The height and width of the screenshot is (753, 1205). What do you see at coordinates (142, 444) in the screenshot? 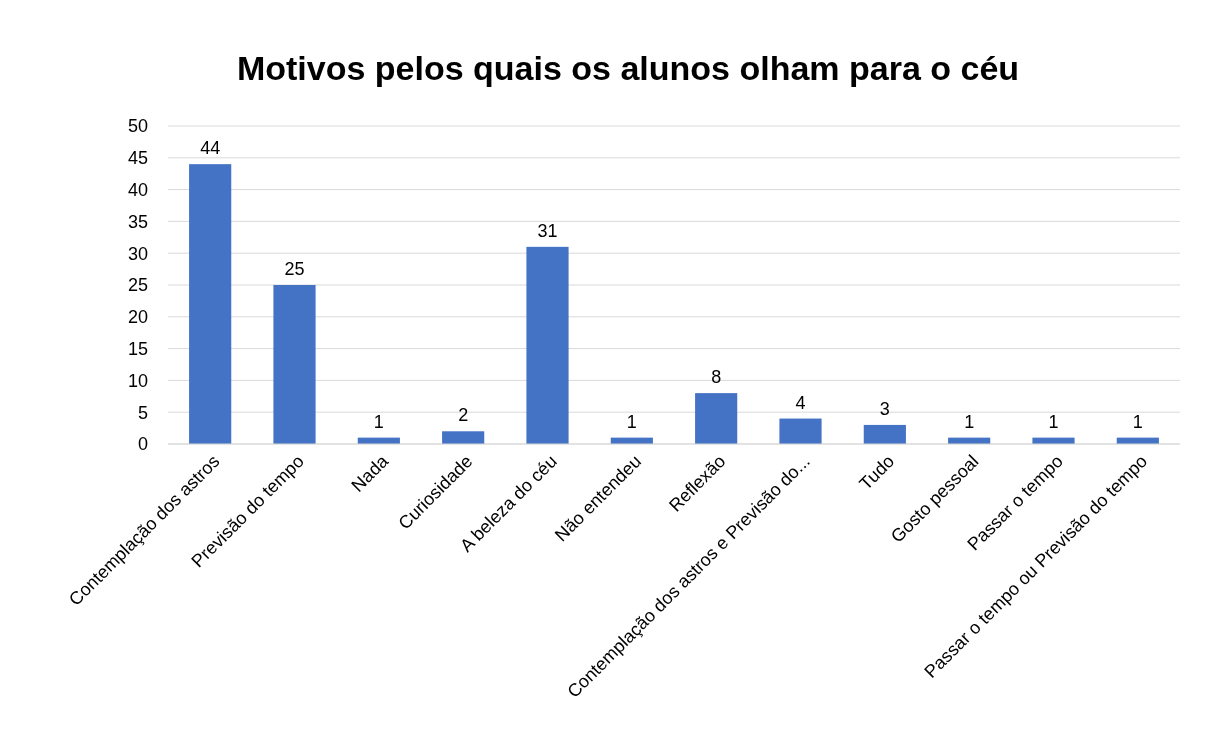
I see `y-tick-label: 0` at bounding box center [142, 444].